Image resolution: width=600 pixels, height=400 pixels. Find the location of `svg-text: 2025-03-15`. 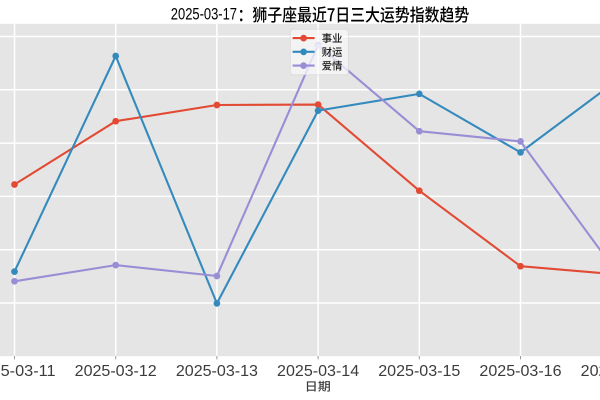

svg-text: 2025-03-15 is located at coordinates (419, 371).